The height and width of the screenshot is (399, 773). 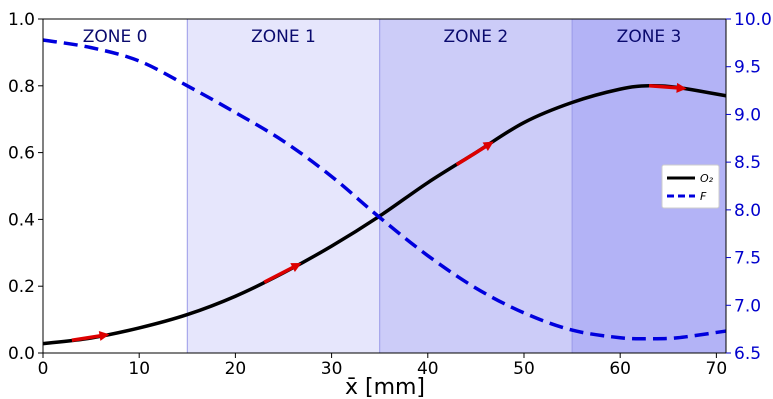 What do you see at coordinates (283, 37) in the screenshot?
I see `zone-label-1: ZONE 1` at bounding box center [283, 37].